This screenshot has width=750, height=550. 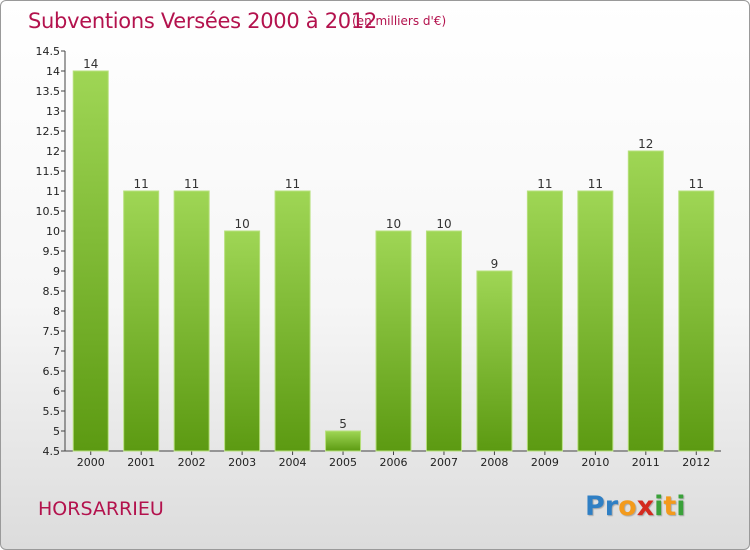 I want to click on bar-2003, so click(x=242, y=341).